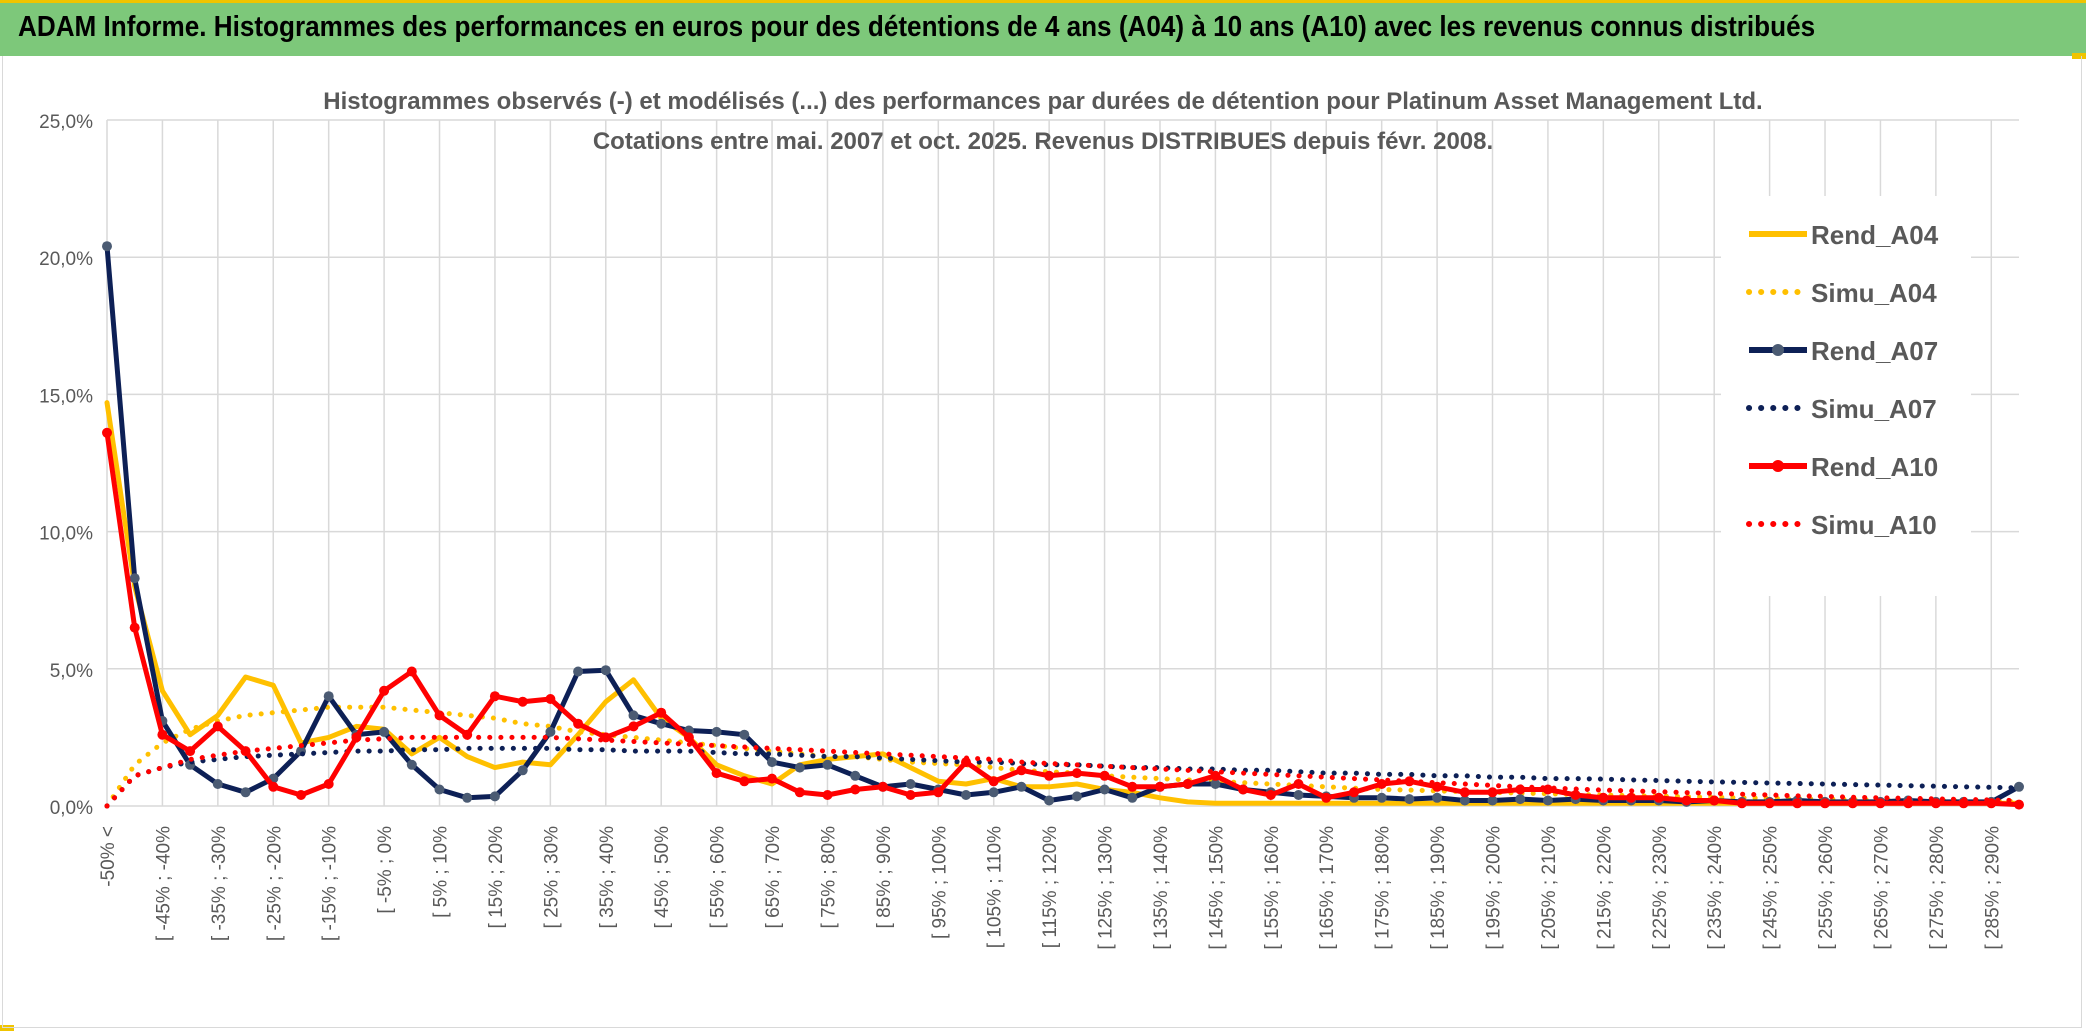 The image size is (2086, 1033). I want to click on x-tick-label: [ 155% ; 160%, so click(1272, 888).